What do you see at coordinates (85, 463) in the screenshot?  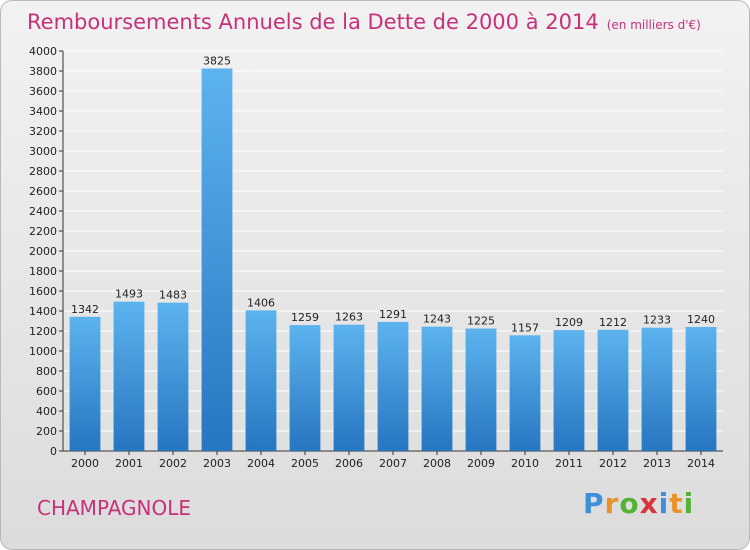 I see `x-tick-label: 2000` at bounding box center [85, 463].